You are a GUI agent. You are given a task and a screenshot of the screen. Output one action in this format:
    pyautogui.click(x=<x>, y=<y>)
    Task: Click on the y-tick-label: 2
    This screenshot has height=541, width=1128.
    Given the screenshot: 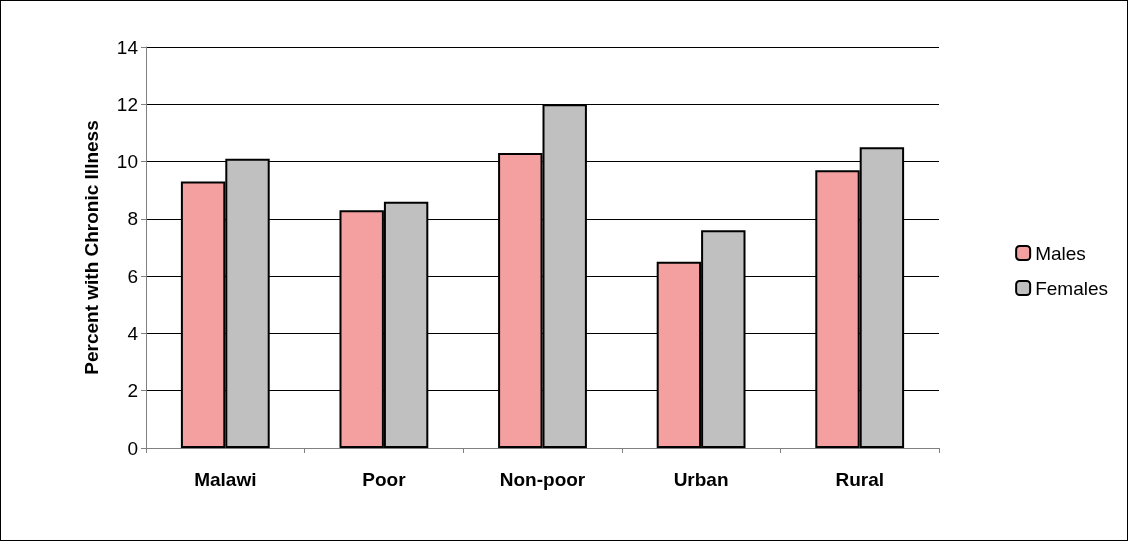 What is the action you would take?
    pyautogui.click(x=132, y=391)
    